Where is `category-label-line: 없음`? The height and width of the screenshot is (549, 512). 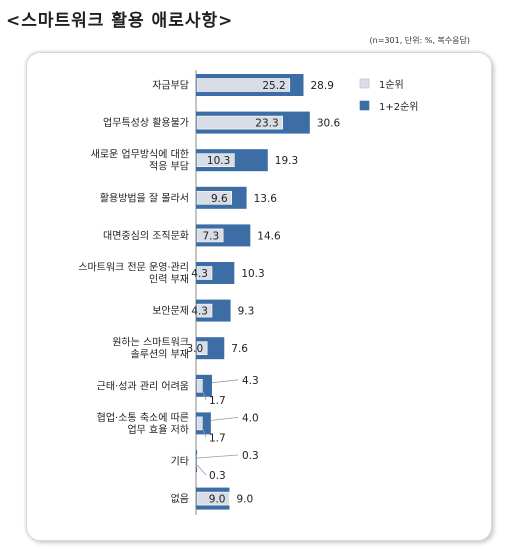
category-label-line: 없음 is located at coordinates (180, 498).